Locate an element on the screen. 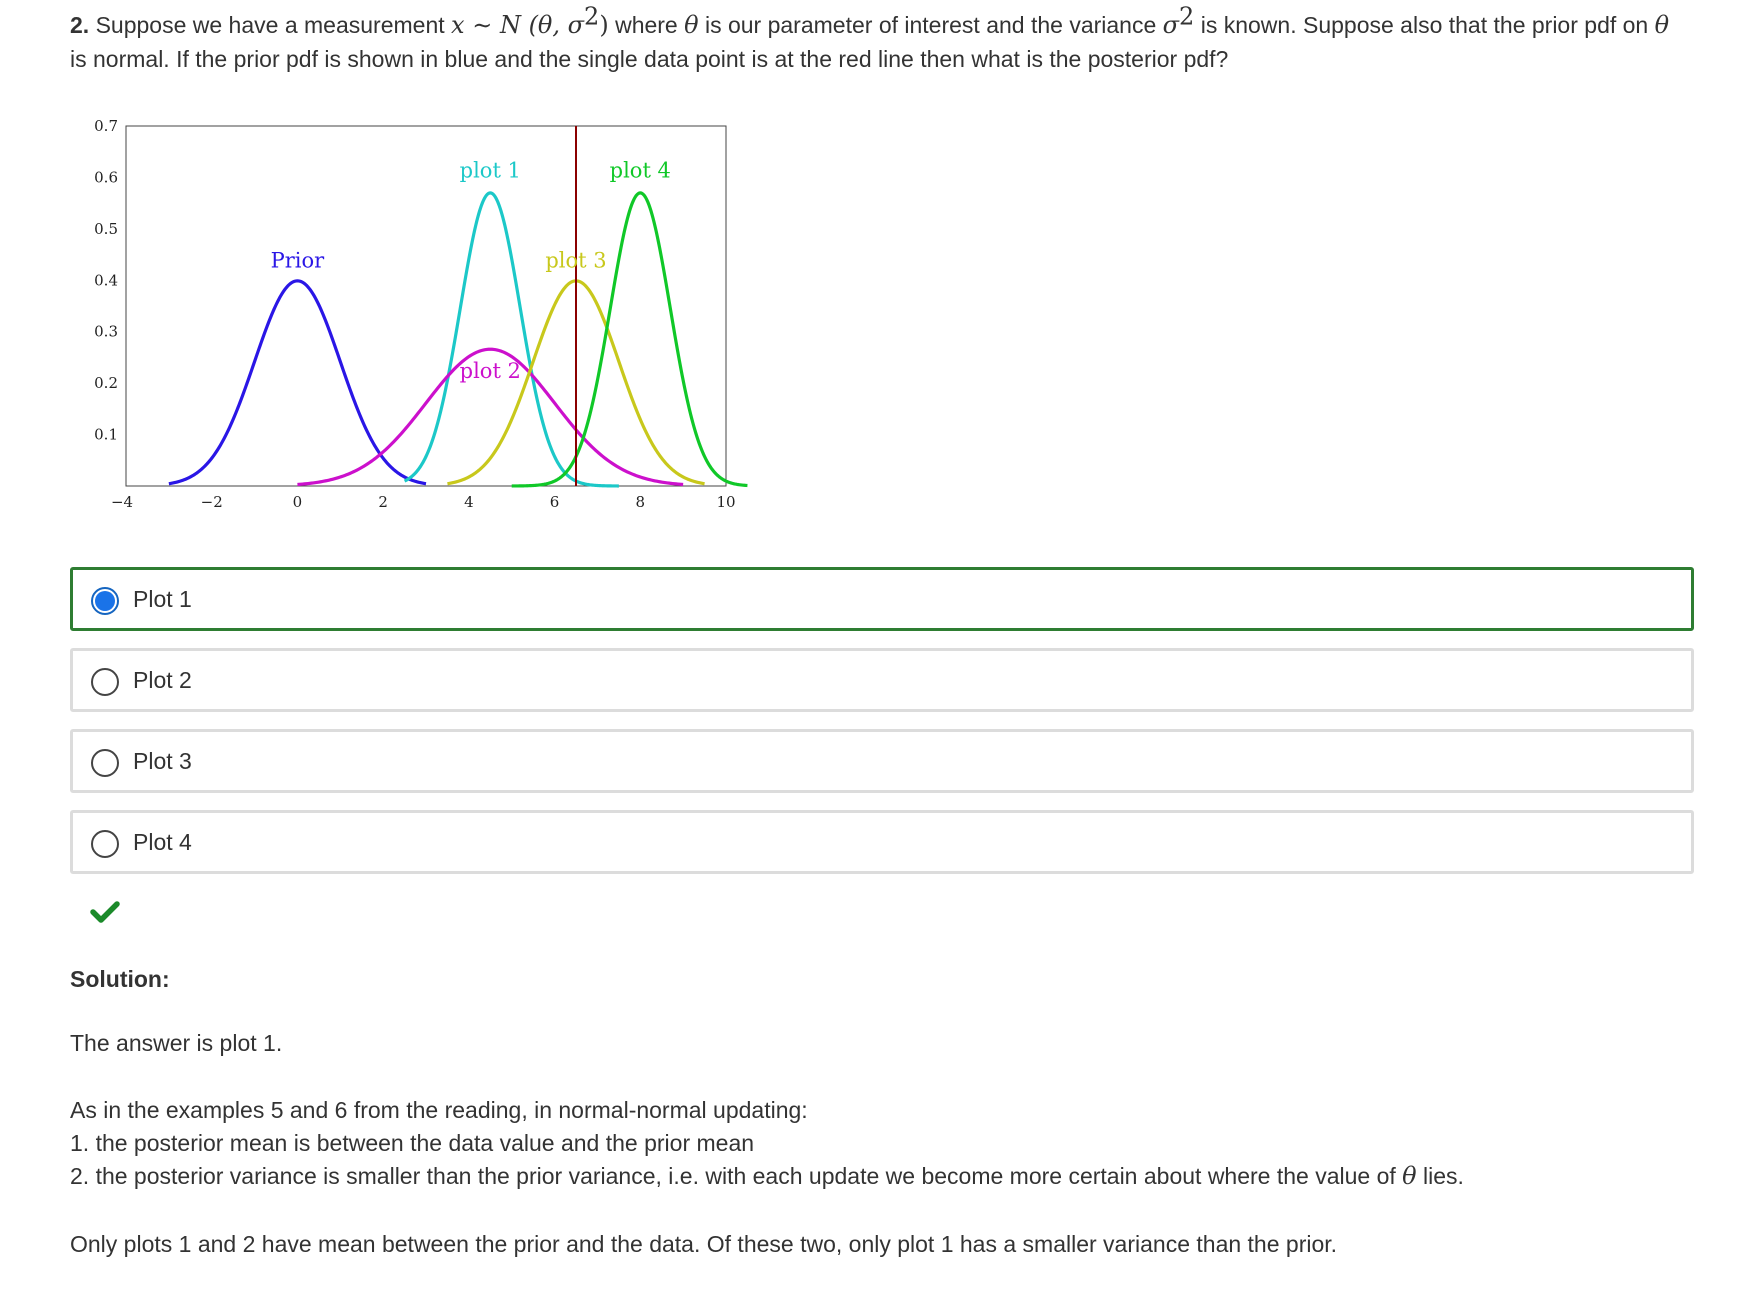 This screenshot has width=1757, height=1291. x-tick-label: −4 is located at coordinates (122, 502).